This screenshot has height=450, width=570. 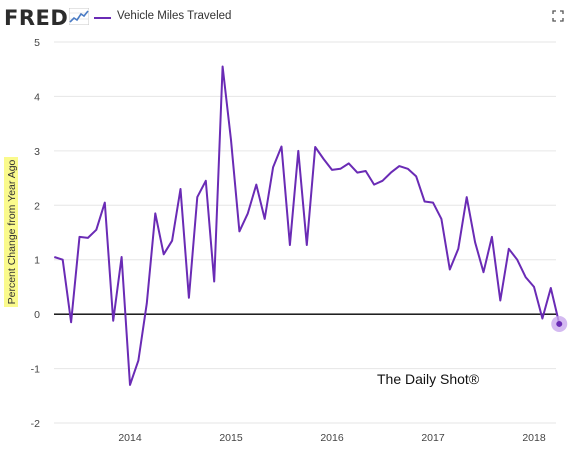 I want to click on y-tick-label: 0, so click(x=37, y=315).